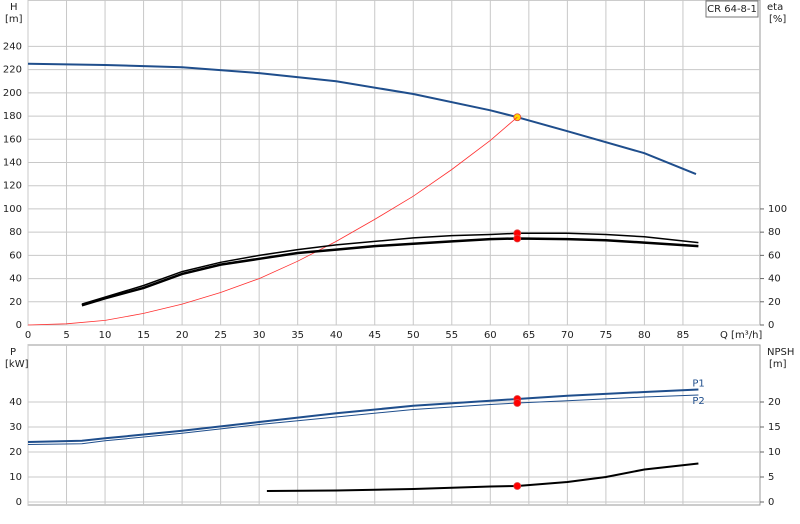 The image size is (800, 524). What do you see at coordinates (12, 93) in the screenshot?
I see `y-tick-label: 200` at bounding box center [12, 93].